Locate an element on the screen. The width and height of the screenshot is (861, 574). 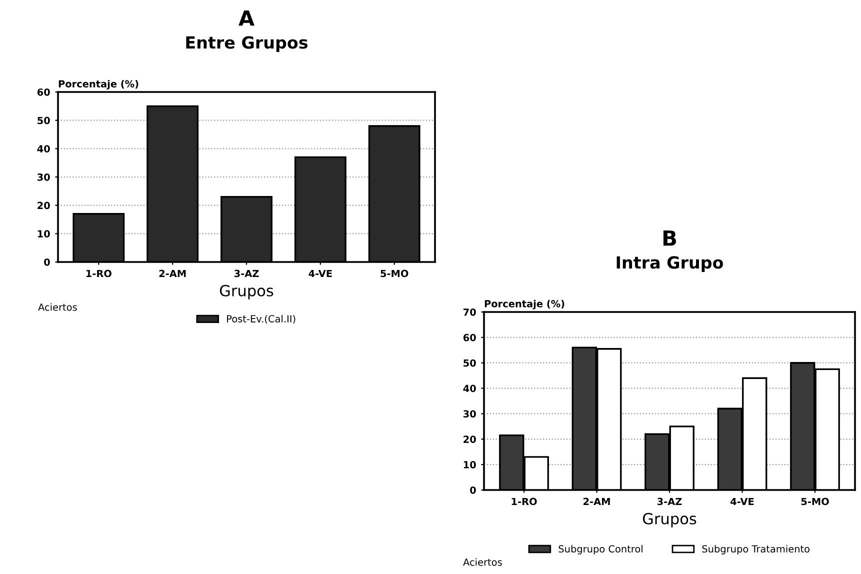
legend-label: Subgrupo Tratamiento is located at coordinates (756, 549).